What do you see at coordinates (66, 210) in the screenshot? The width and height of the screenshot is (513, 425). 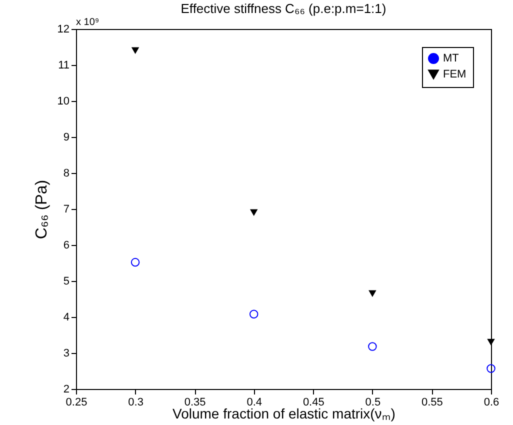 I see `y-tick-label: 7` at bounding box center [66, 210].